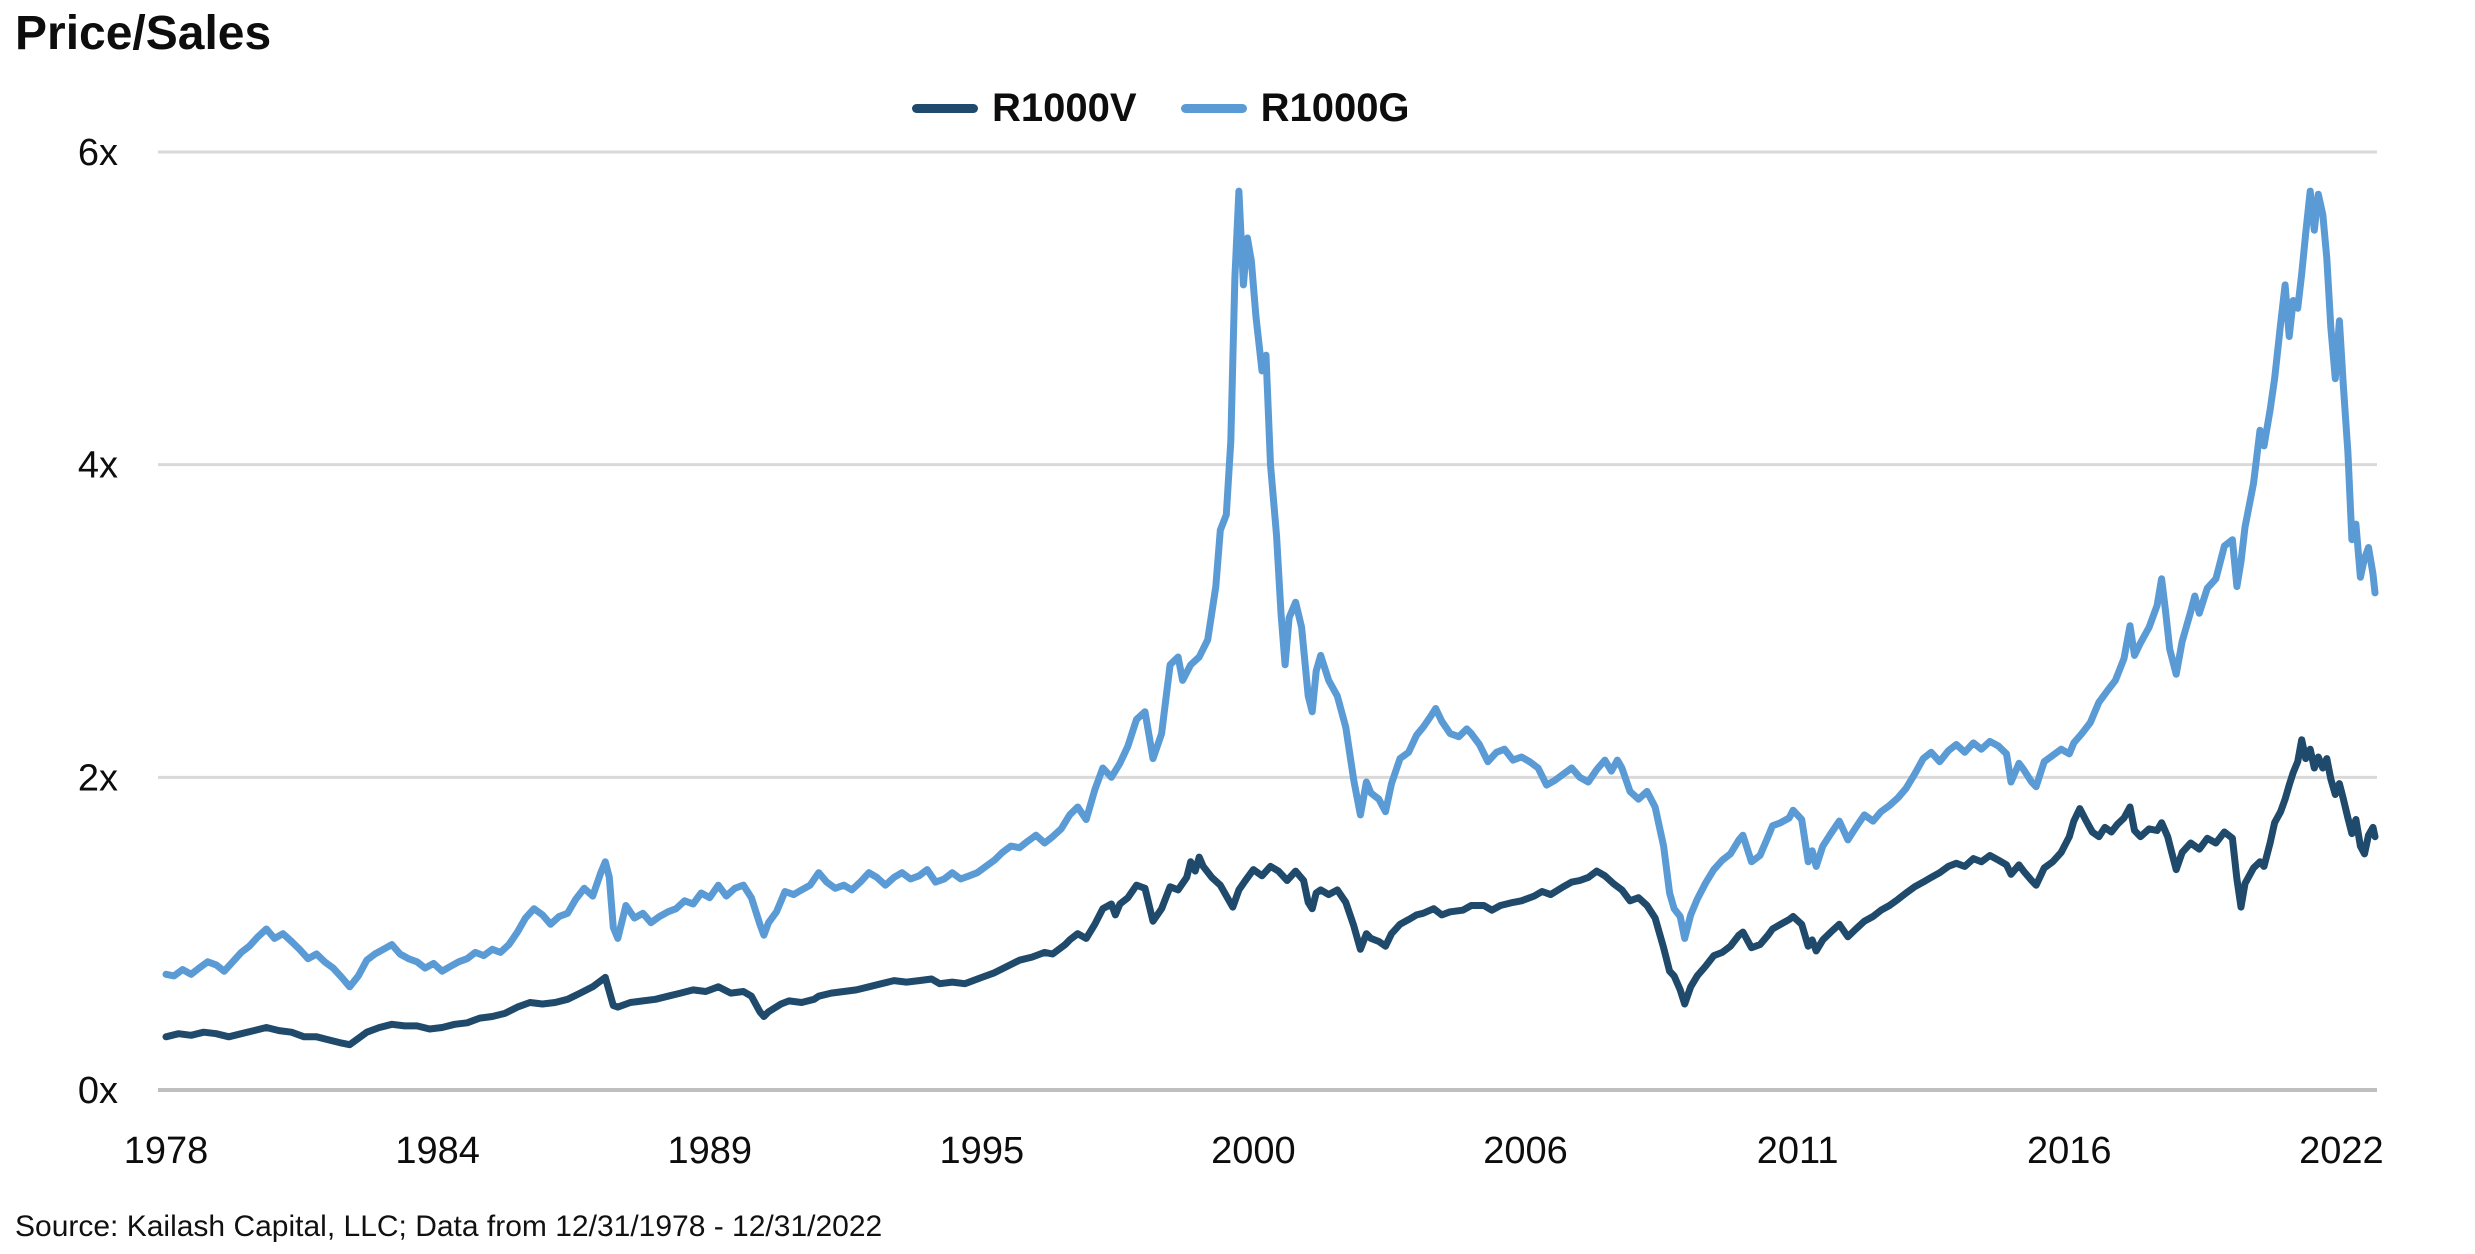 This screenshot has height=1254, width=2475. I want to click on x-tick-label: 1989, so click(709, 1151).